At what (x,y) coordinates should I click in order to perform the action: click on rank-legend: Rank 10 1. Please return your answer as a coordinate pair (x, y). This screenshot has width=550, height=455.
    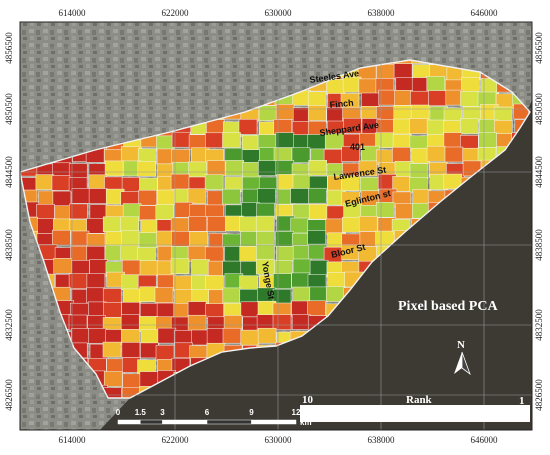
    Looking at the image, I should click on (415, 408).